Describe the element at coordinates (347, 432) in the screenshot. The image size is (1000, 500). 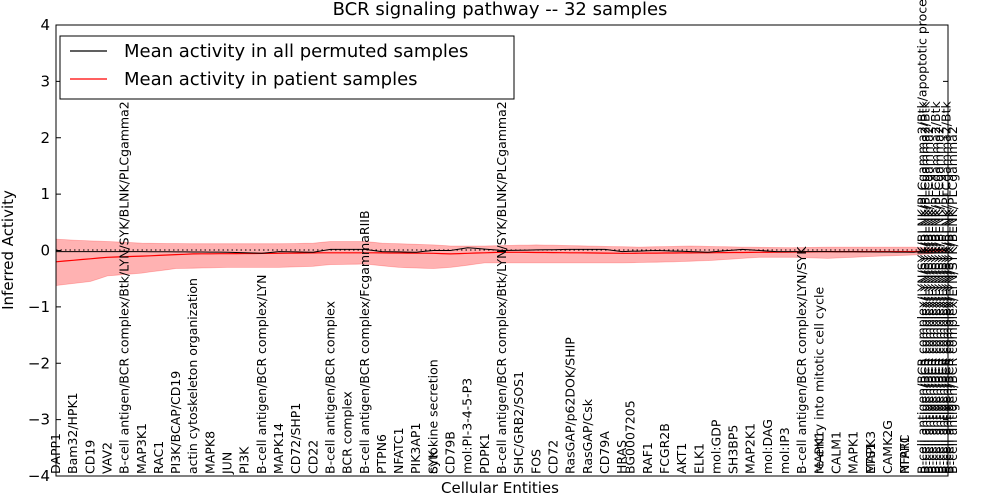
I see `x-tick-label: BCR complex` at that location.